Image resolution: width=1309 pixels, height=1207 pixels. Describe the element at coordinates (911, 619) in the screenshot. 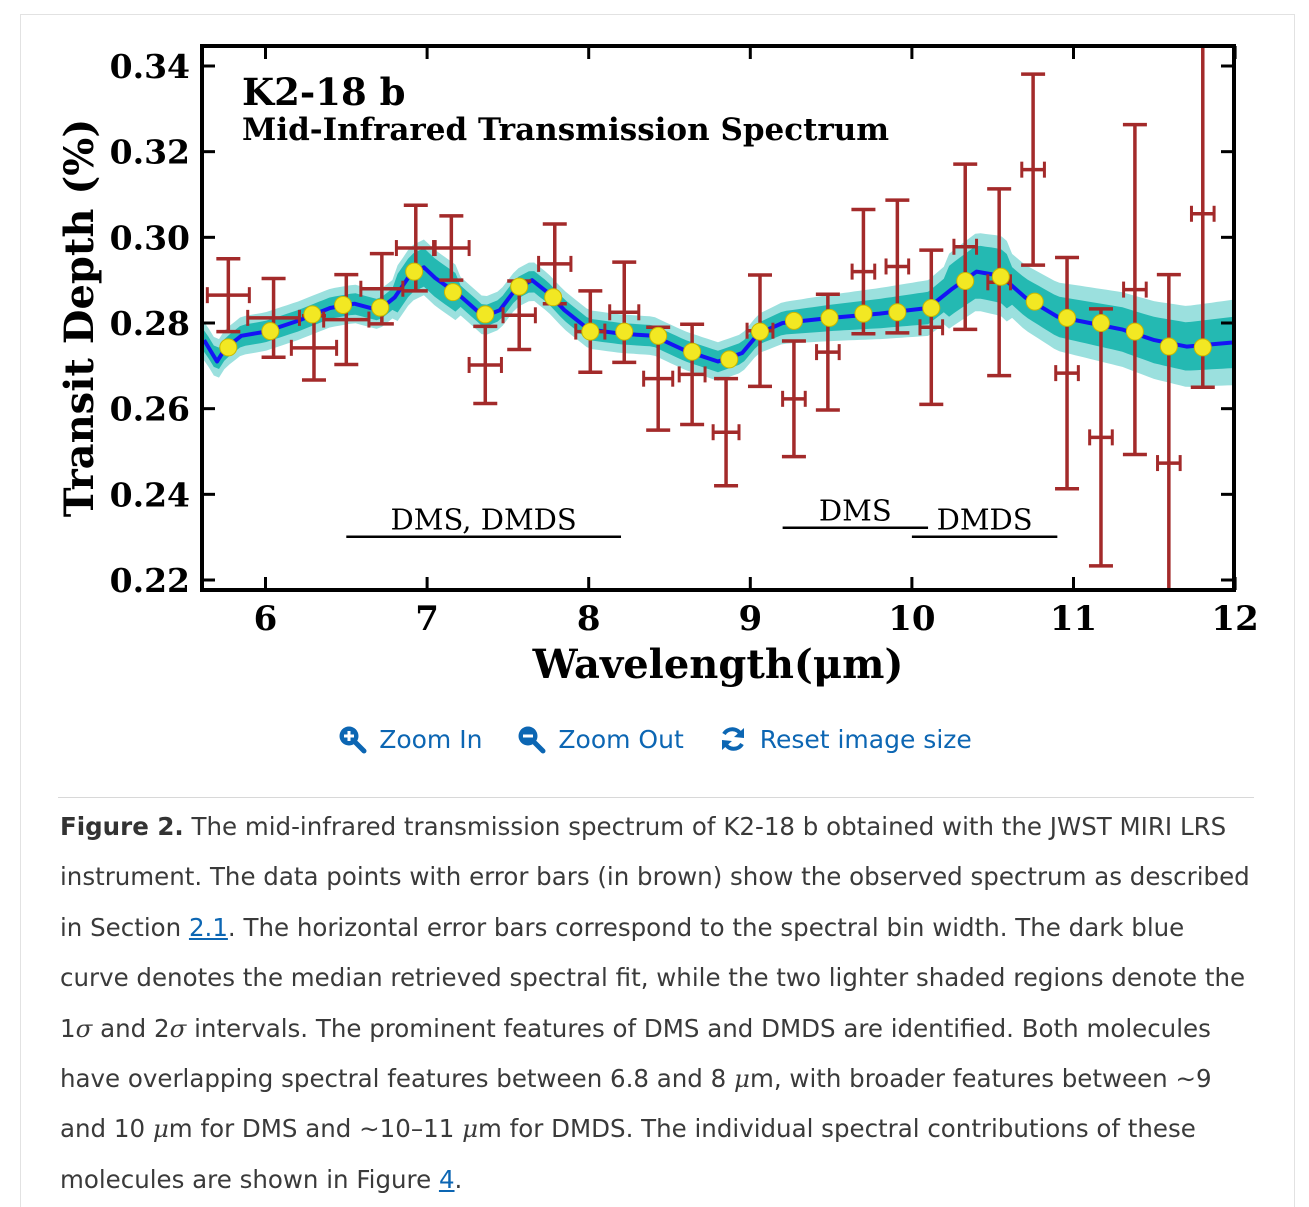

I see `x-tick-label: 10` at that location.